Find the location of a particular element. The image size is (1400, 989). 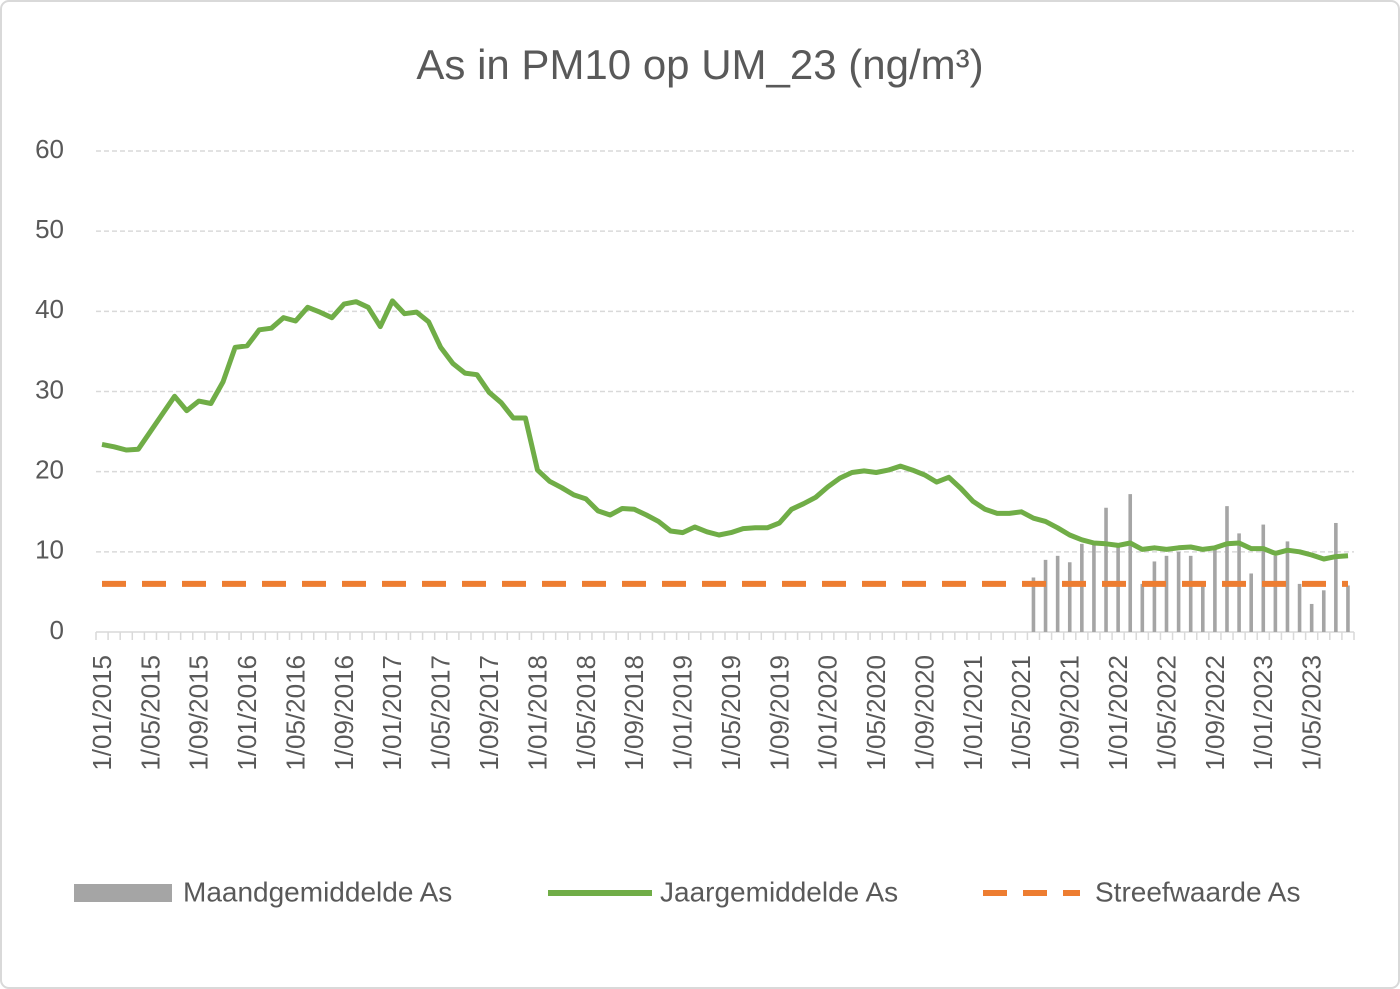

x-tick-label: 1/01/2020 is located at coordinates (828, 713).